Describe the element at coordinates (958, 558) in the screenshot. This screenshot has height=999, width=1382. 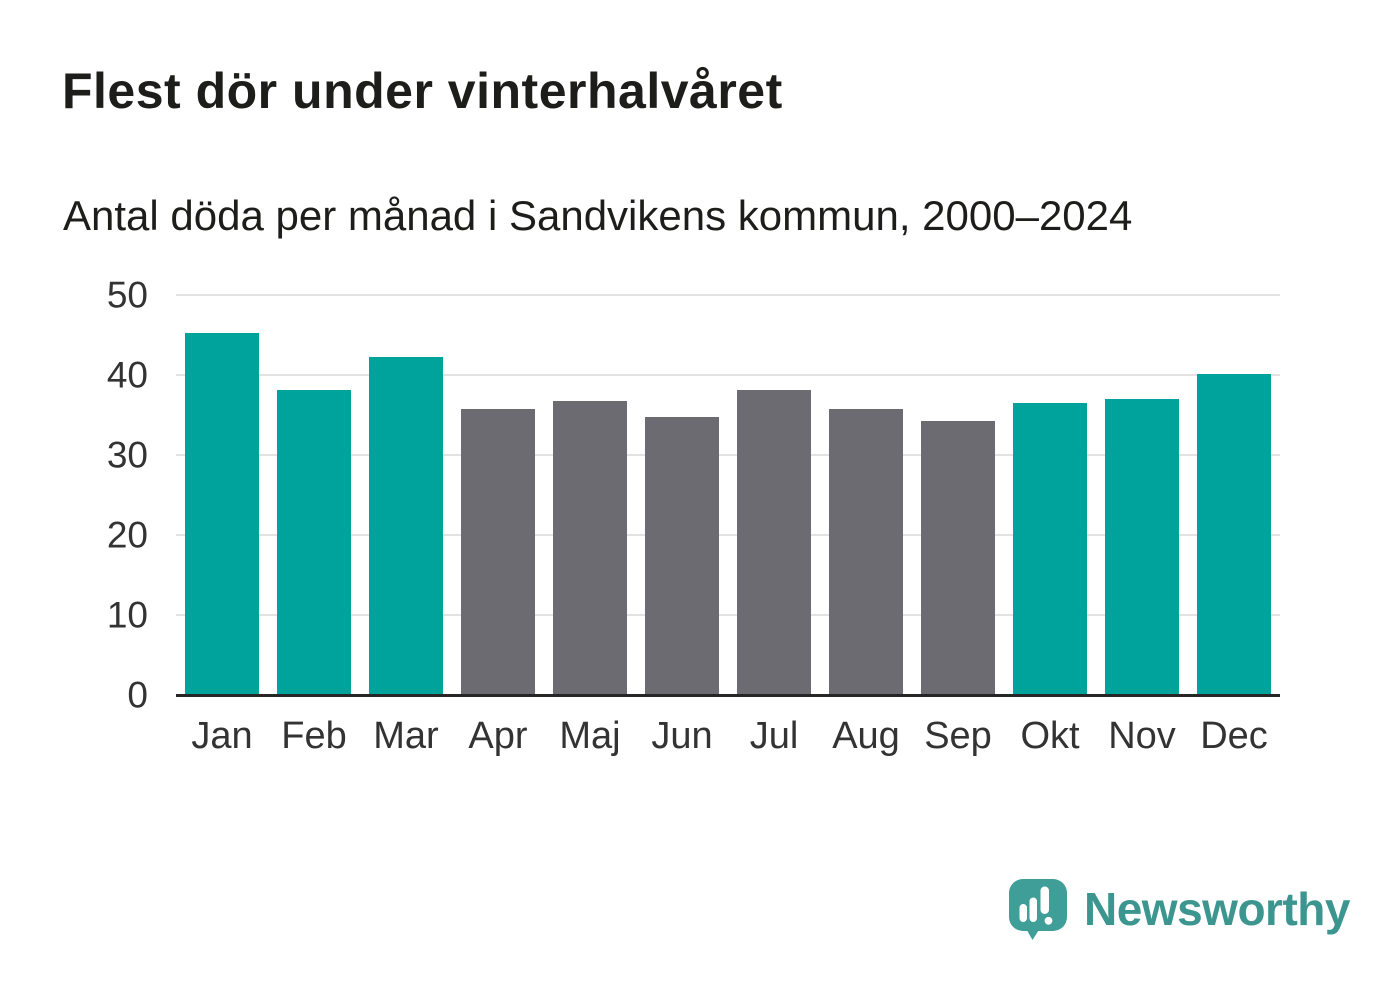
I see `bar-sep` at that location.